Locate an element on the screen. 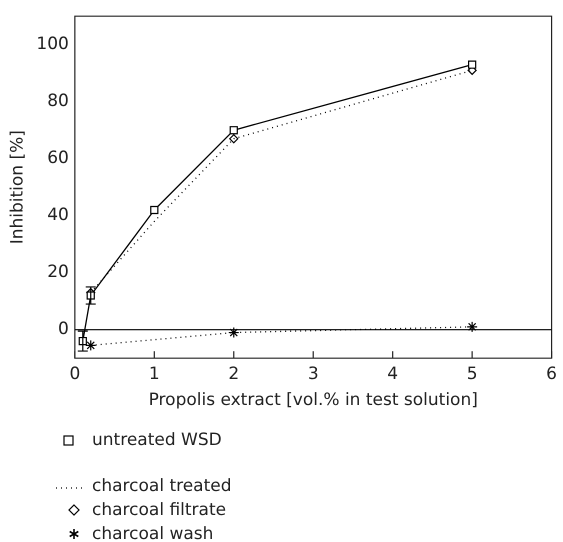  x-tick-label: 3 is located at coordinates (313, 374).